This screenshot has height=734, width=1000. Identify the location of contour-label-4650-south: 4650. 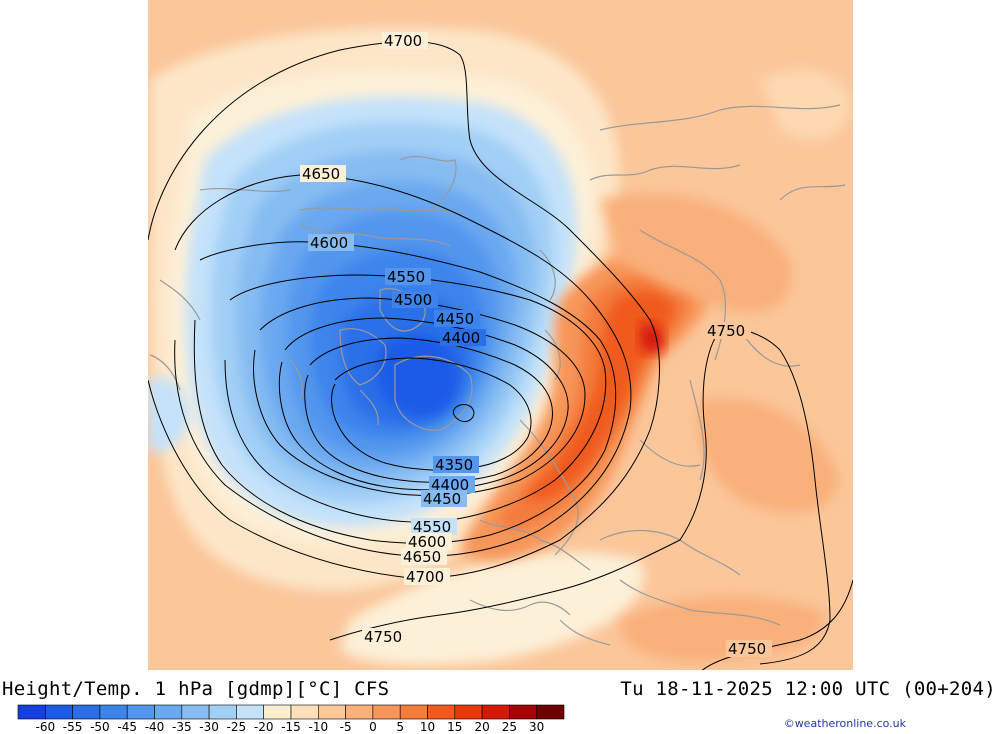
(422, 557).